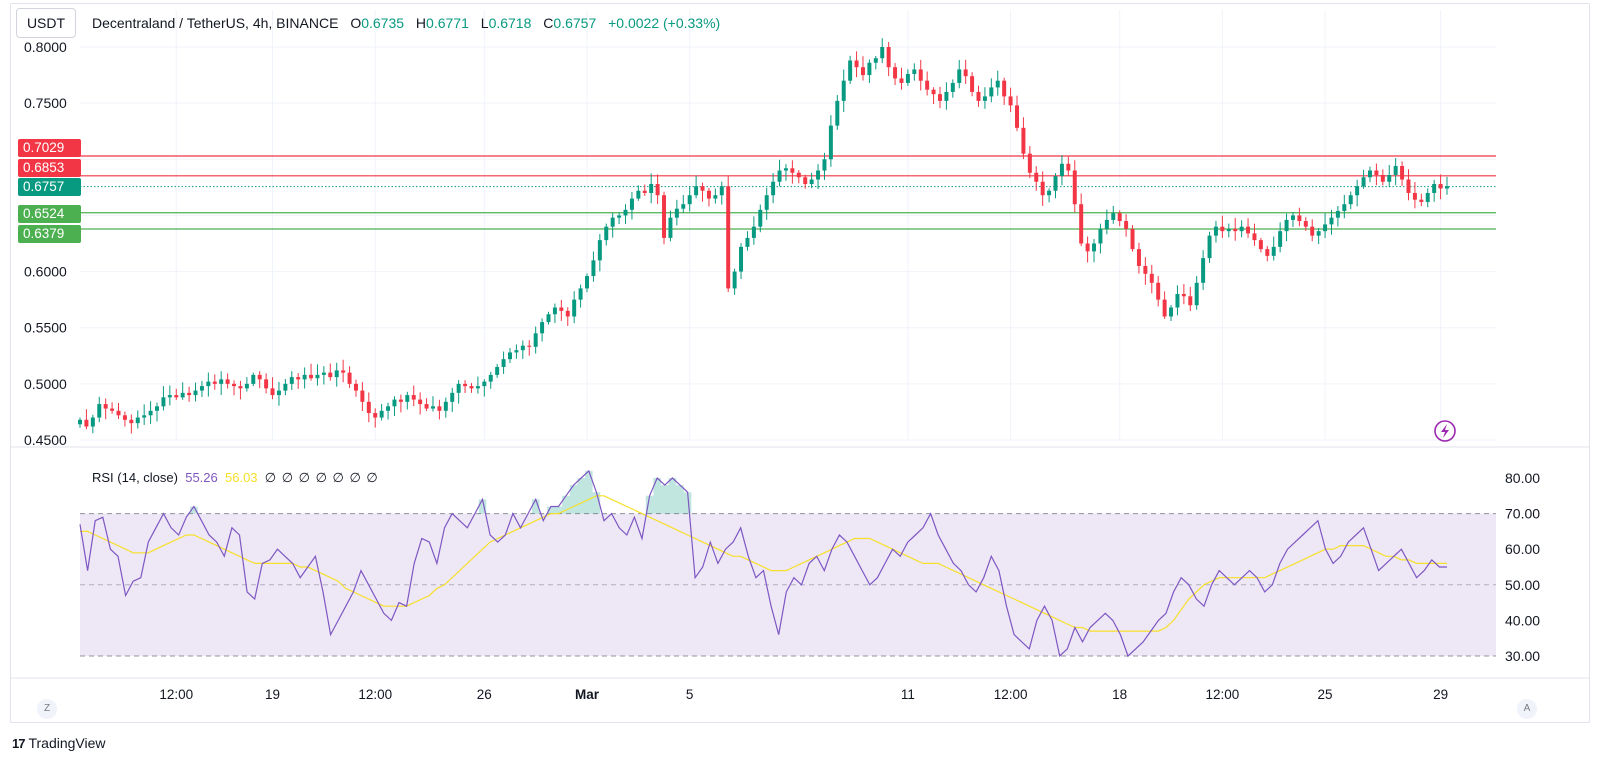 The height and width of the screenshot is (765, 1600). What do you see at coordinates (59, 743) in the screenshot?
I see `brand: 17 TradingView` at bounding box center [59, 743].